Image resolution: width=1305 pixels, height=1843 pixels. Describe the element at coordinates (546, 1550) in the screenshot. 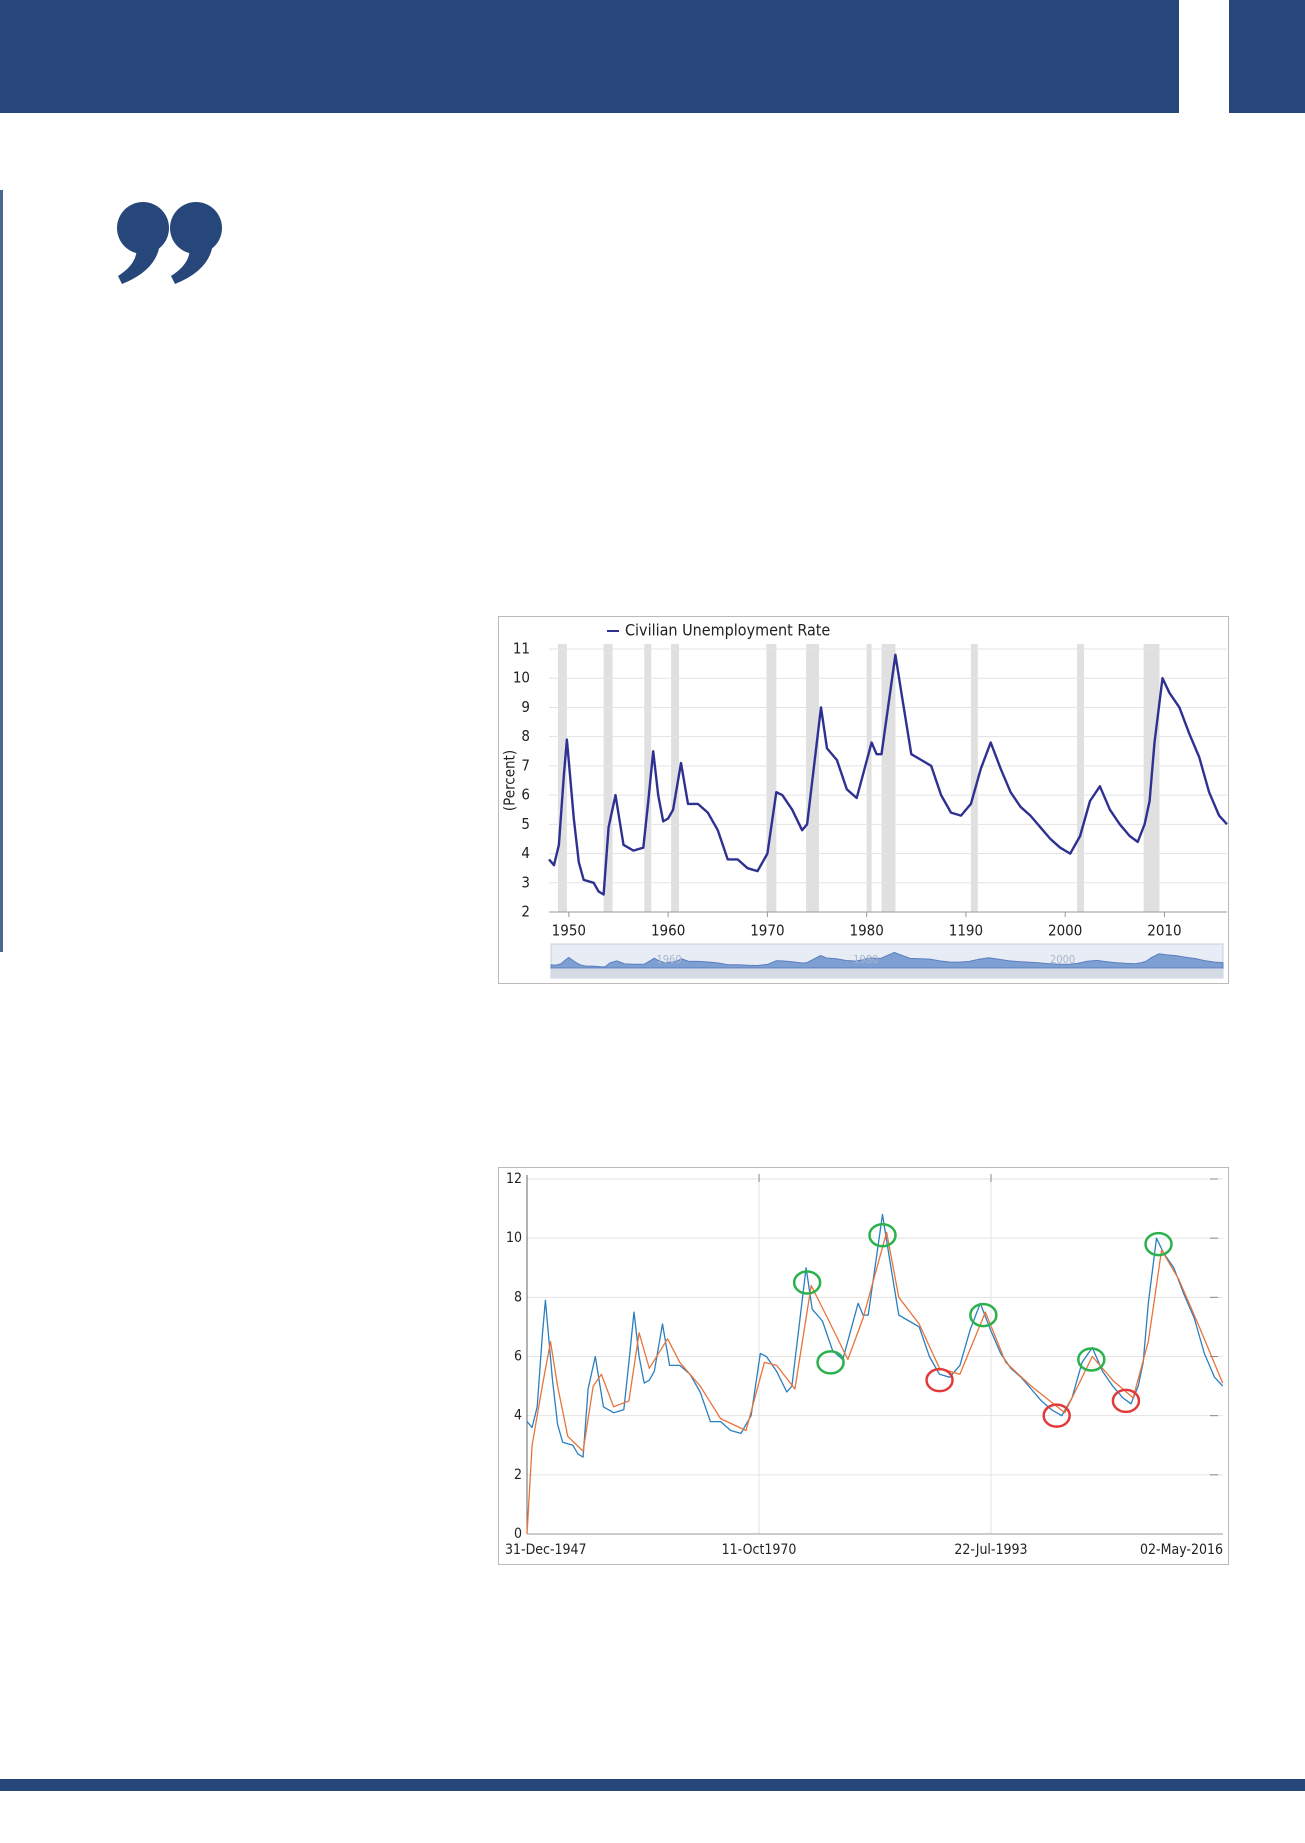

I see `x-tick-label: 31-Dec-1947` at that location.